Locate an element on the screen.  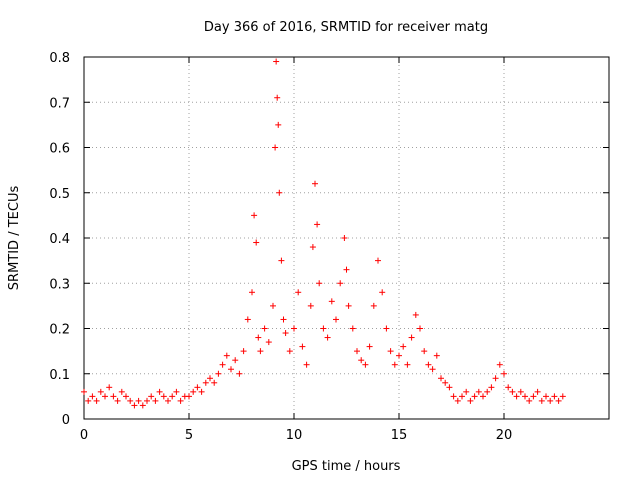
y-tick-label: 0 is located at coordinates (66, 420).